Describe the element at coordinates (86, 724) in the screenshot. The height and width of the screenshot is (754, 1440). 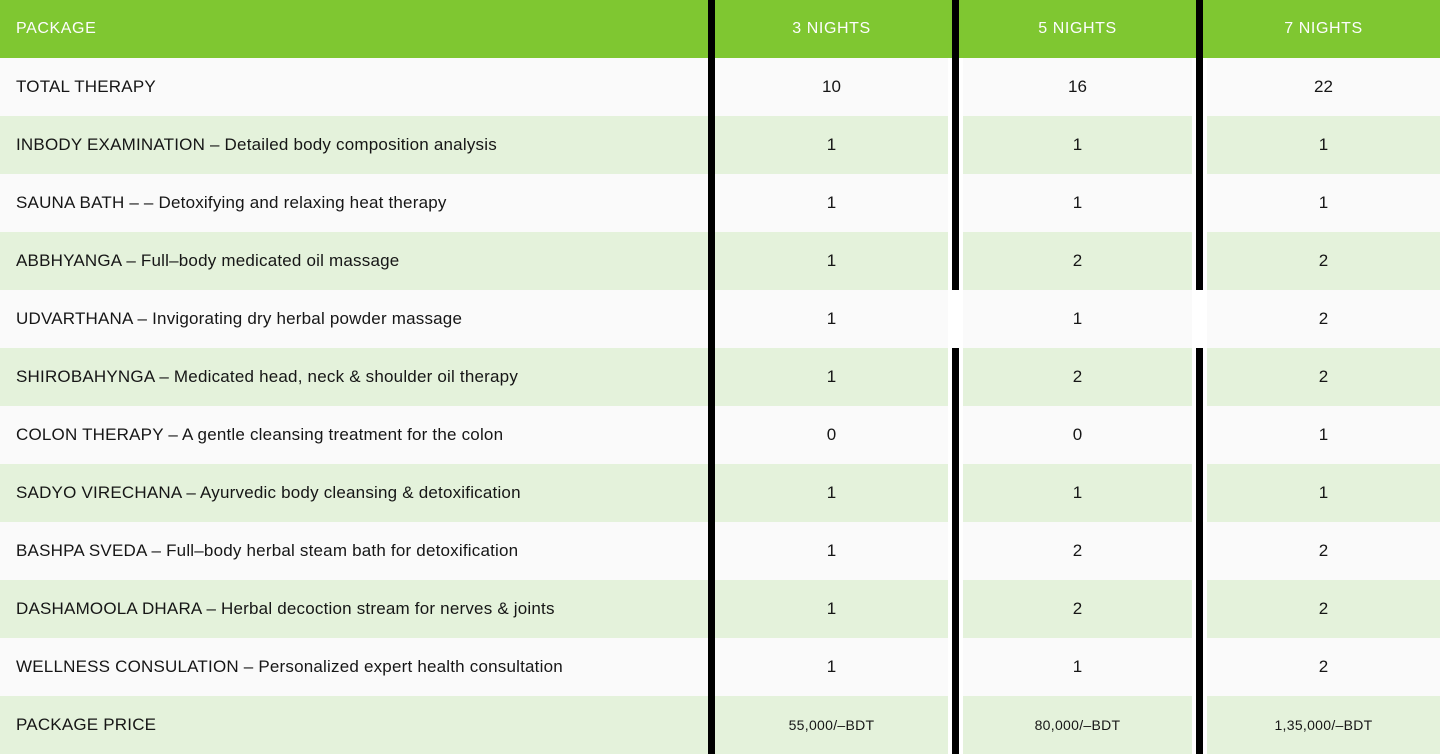
I see `package-price-label: PACKAGE PRICE` at that location.